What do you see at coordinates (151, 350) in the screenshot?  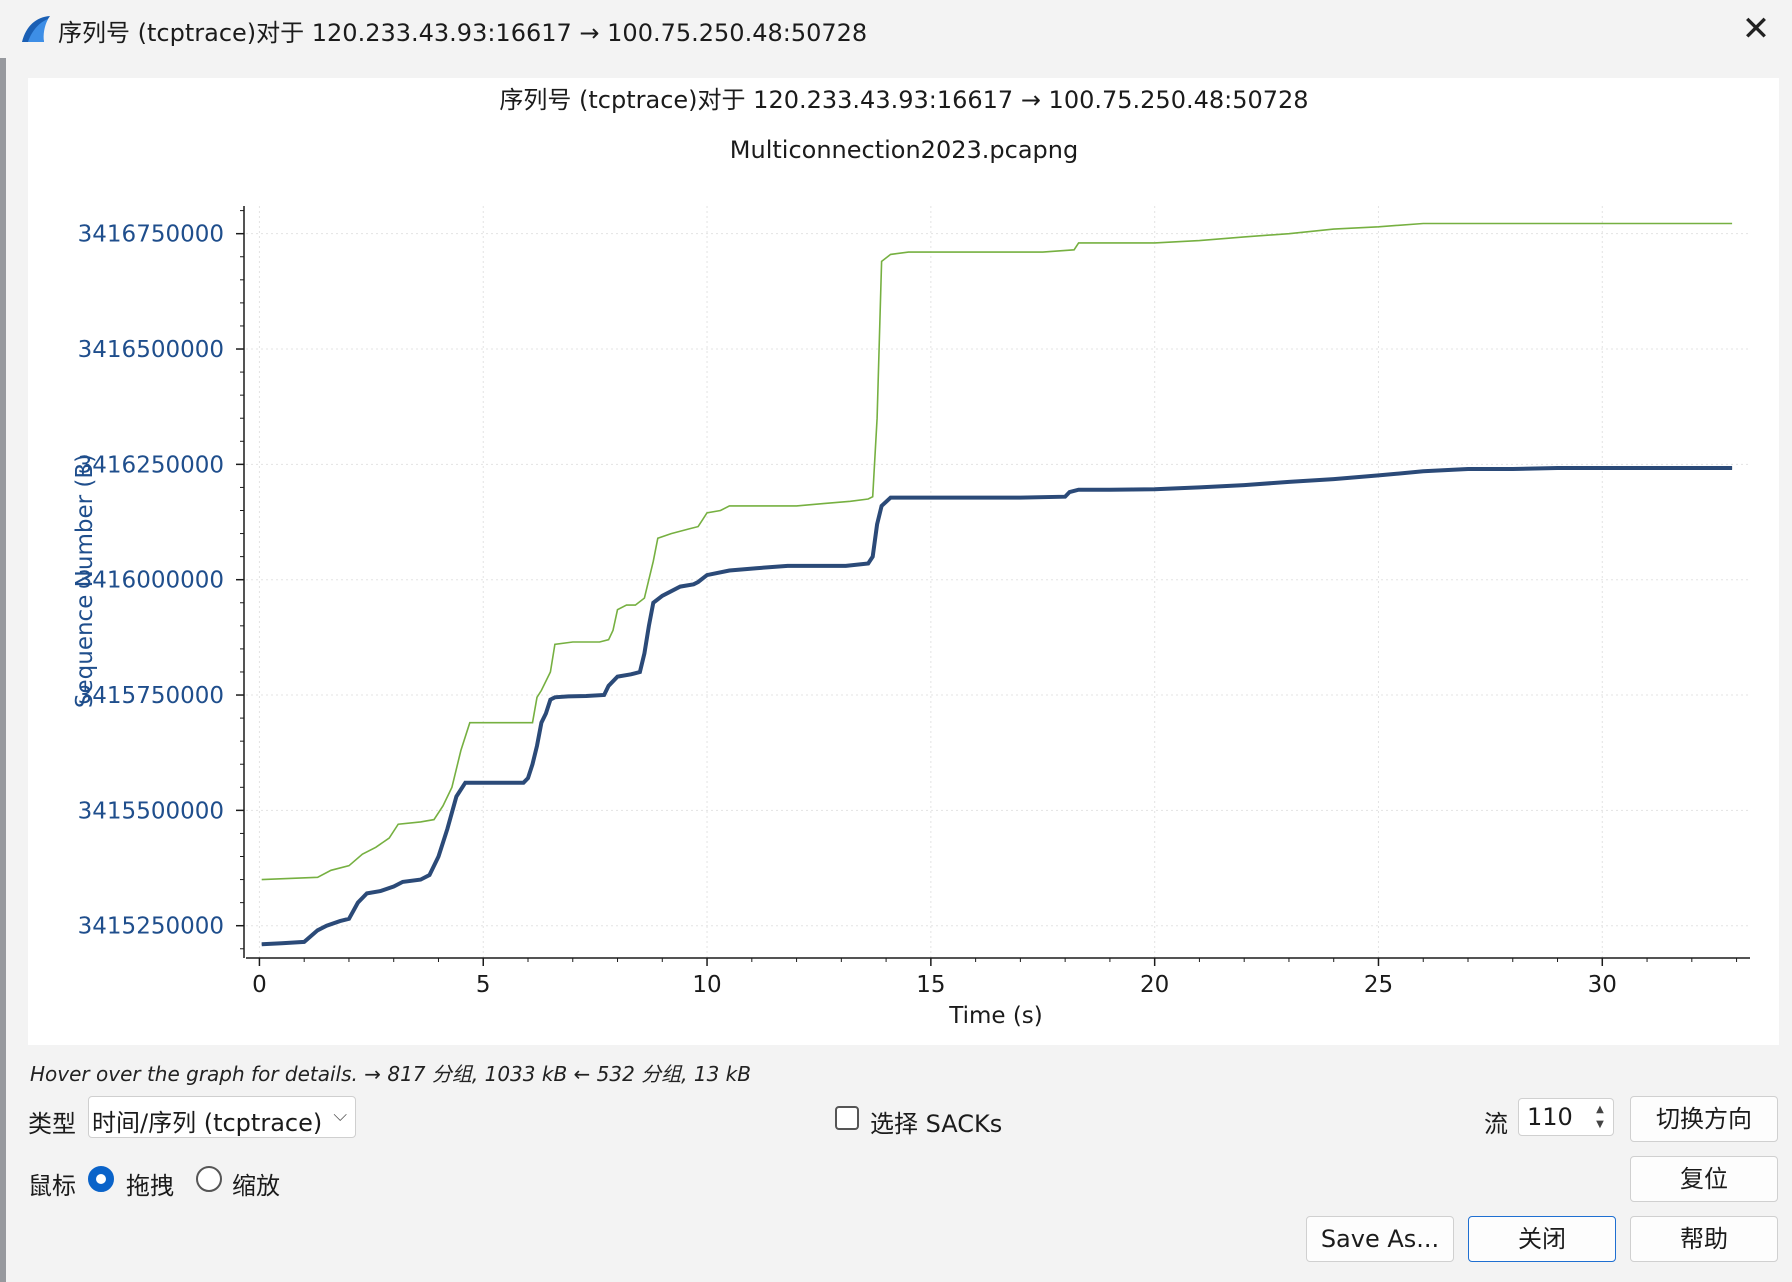 I see `y-tick-label: 3416500000` at bounding box center [151, 350].